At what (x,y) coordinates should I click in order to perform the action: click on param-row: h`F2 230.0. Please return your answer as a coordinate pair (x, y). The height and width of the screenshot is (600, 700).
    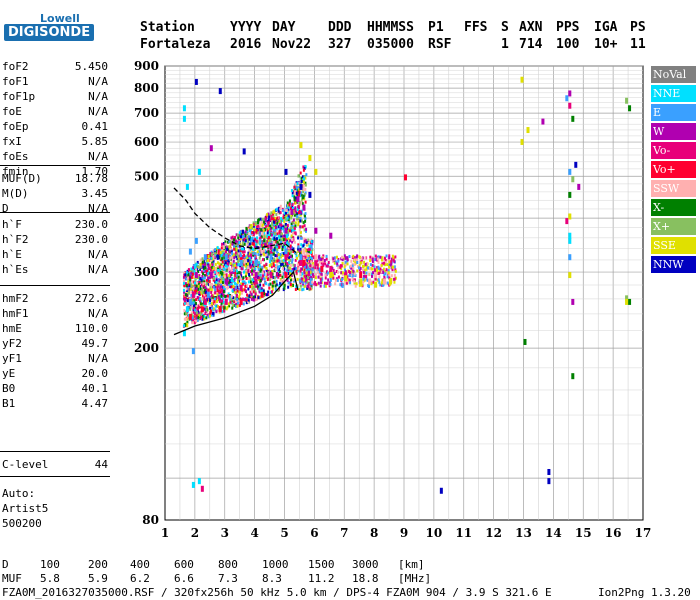
    Looking at the image, I should click on (55, 240).